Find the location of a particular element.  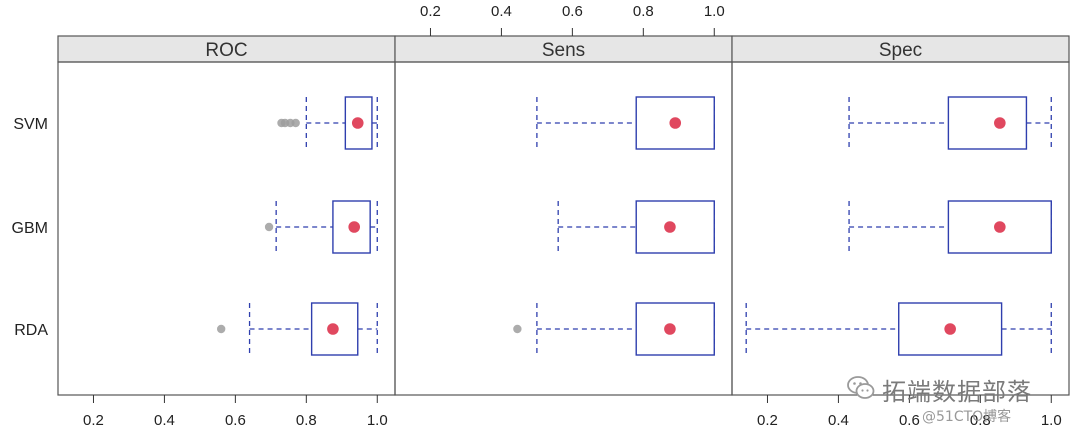

category-label-rda: RDA is located at coordinates (31, 330).